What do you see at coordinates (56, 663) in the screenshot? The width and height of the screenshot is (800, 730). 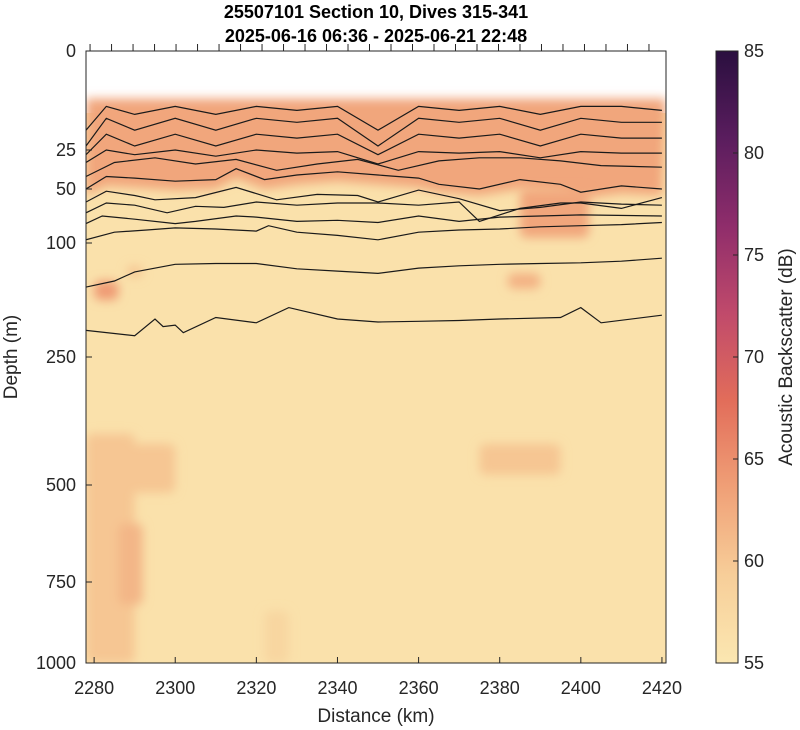 I see `y-tick-label: 1000` at bounding box center [56, 663].